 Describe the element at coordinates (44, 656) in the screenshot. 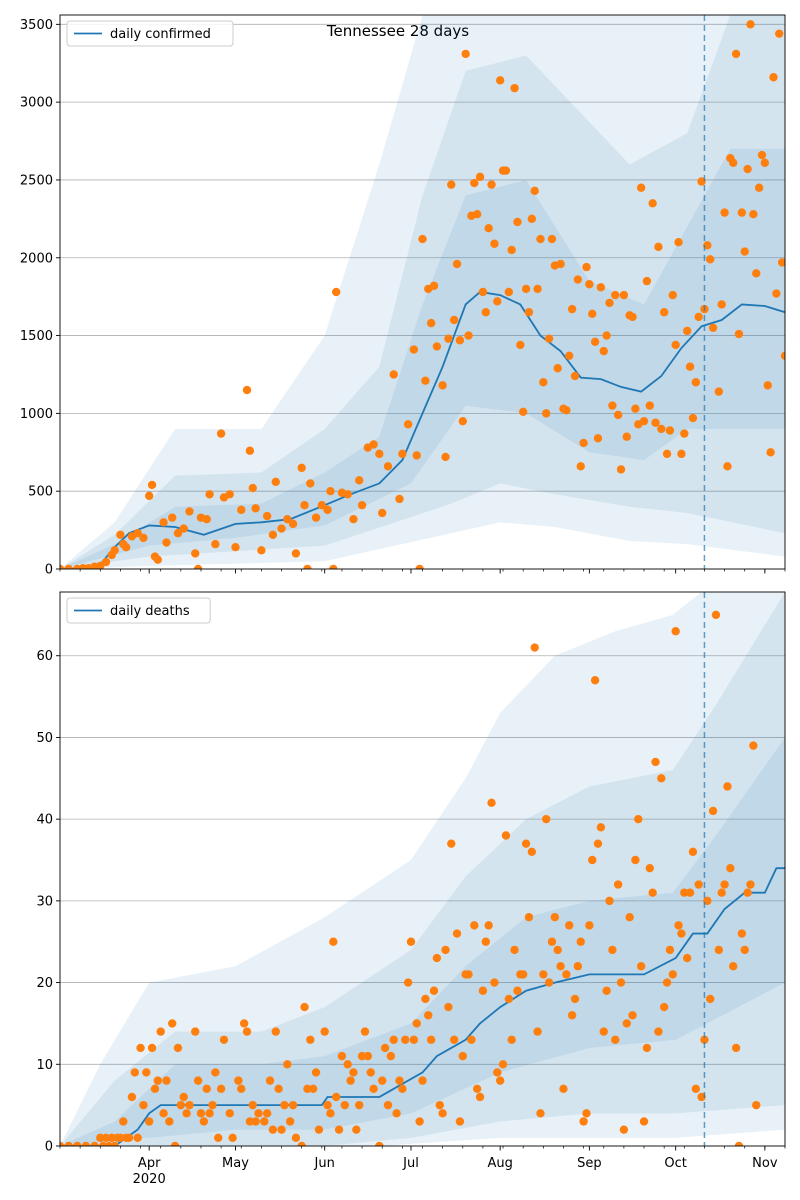

I see `y-tick-label: 60` at that location.